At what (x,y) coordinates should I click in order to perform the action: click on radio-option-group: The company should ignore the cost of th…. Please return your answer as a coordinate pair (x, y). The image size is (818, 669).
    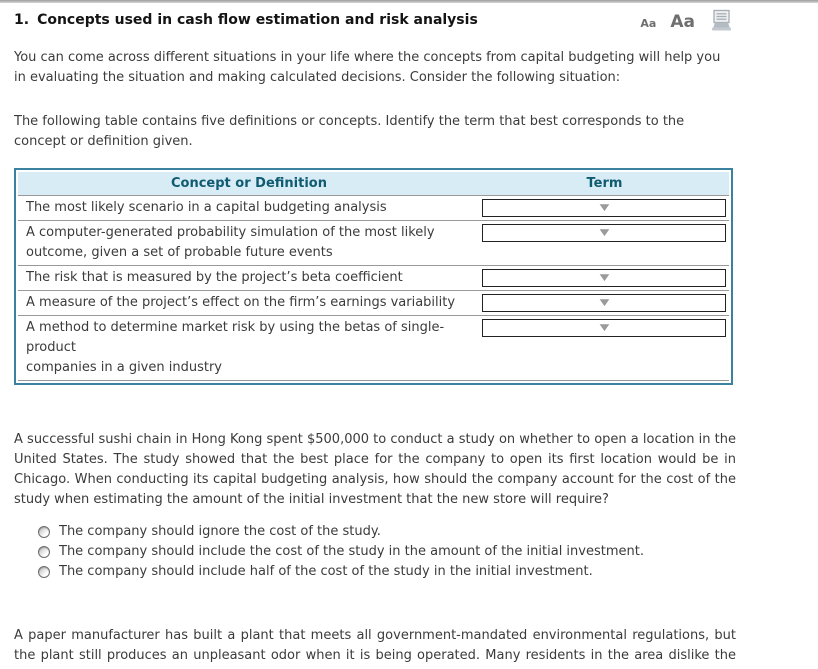
    Looking at the image, I should click on (387, 552).